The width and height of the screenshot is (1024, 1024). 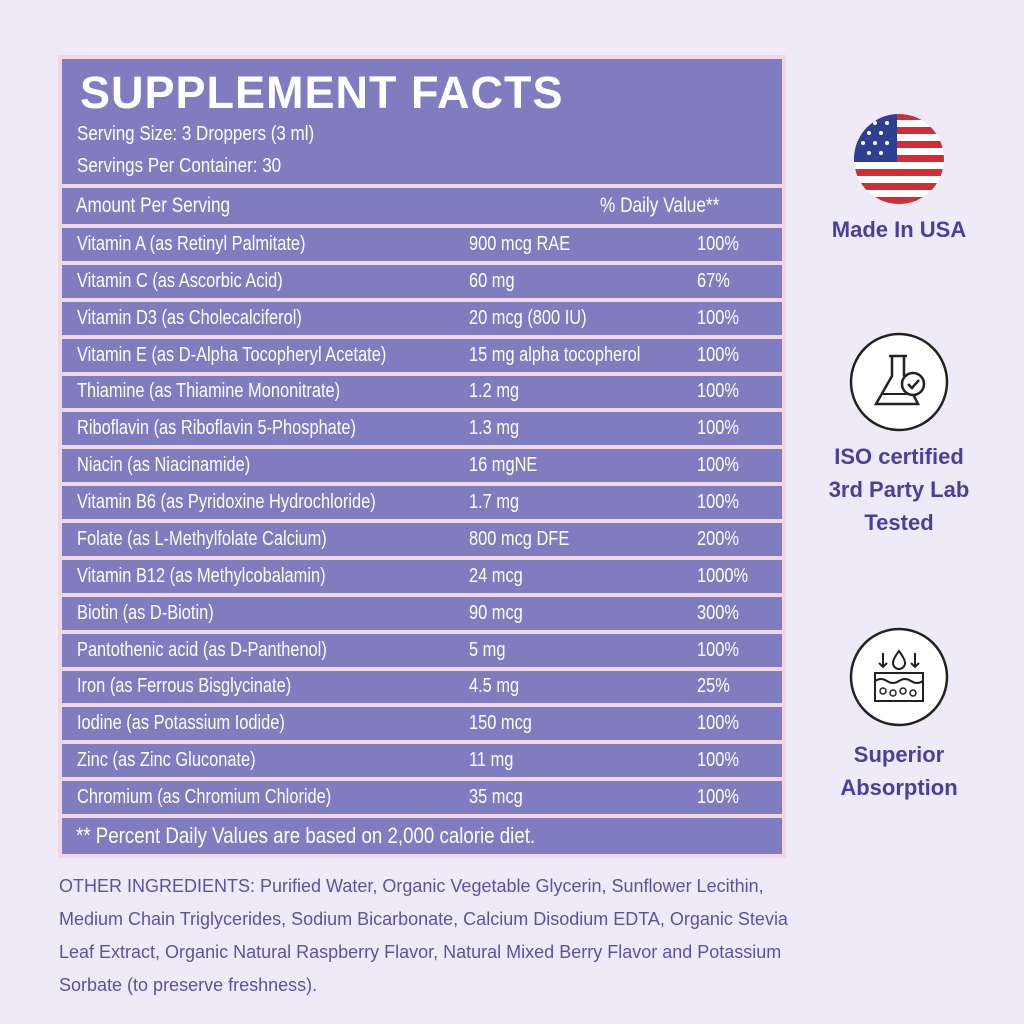 I want to click on nutrient-daily-value: 200%, so click(x=718, y=538).